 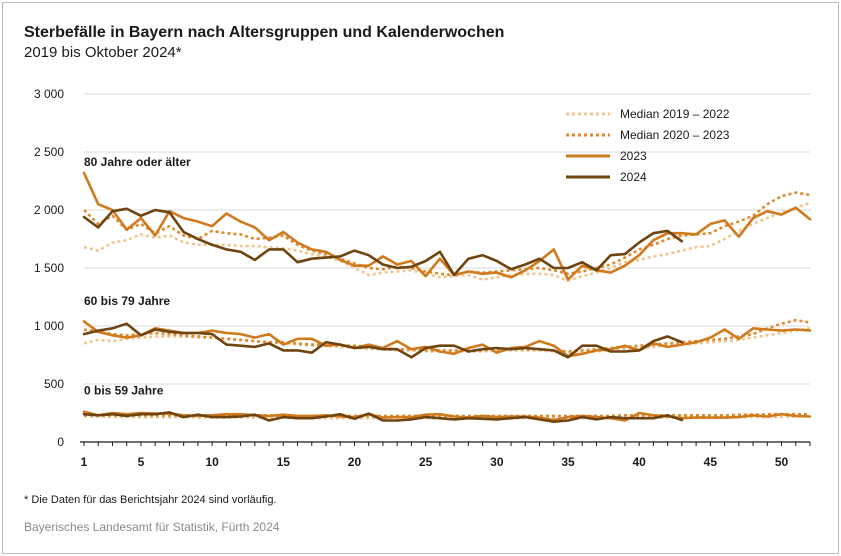 I want to click on x-tick-label: 20, so click(x=355, y=462).